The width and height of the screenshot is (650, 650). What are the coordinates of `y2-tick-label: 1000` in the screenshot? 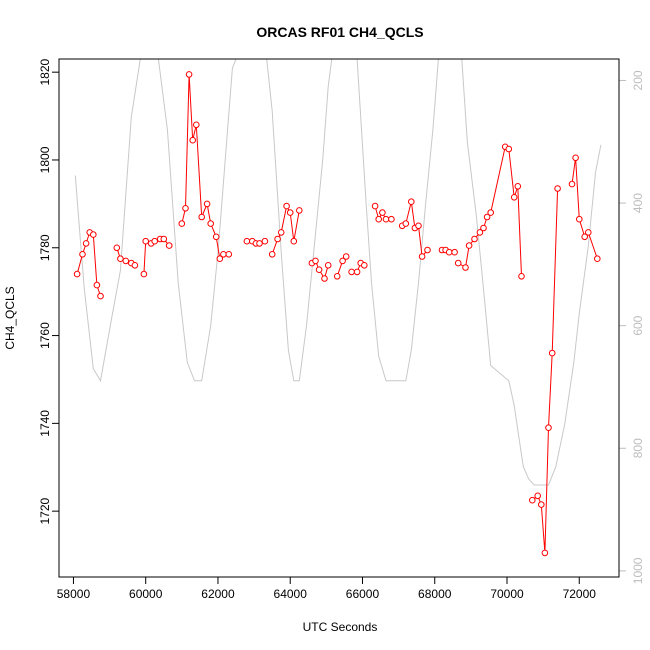 It's located at (638, 570).